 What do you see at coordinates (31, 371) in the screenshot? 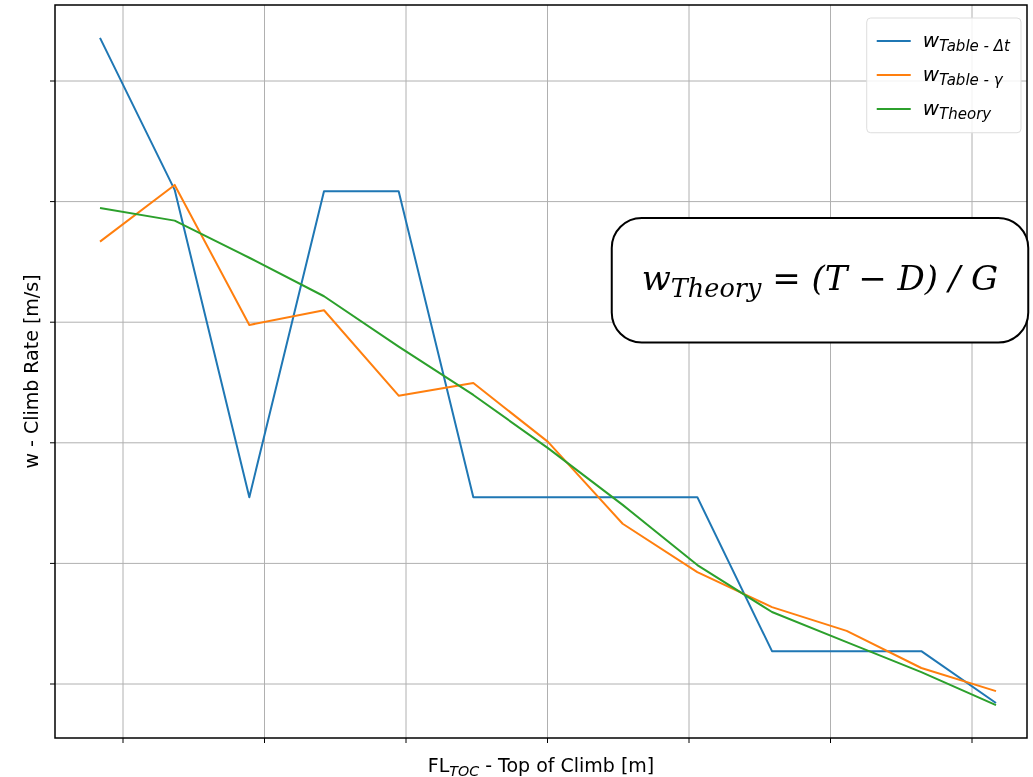
I see `y-axis-title: w - Climb Rate [m/s]` at bounding box center [31, 371].